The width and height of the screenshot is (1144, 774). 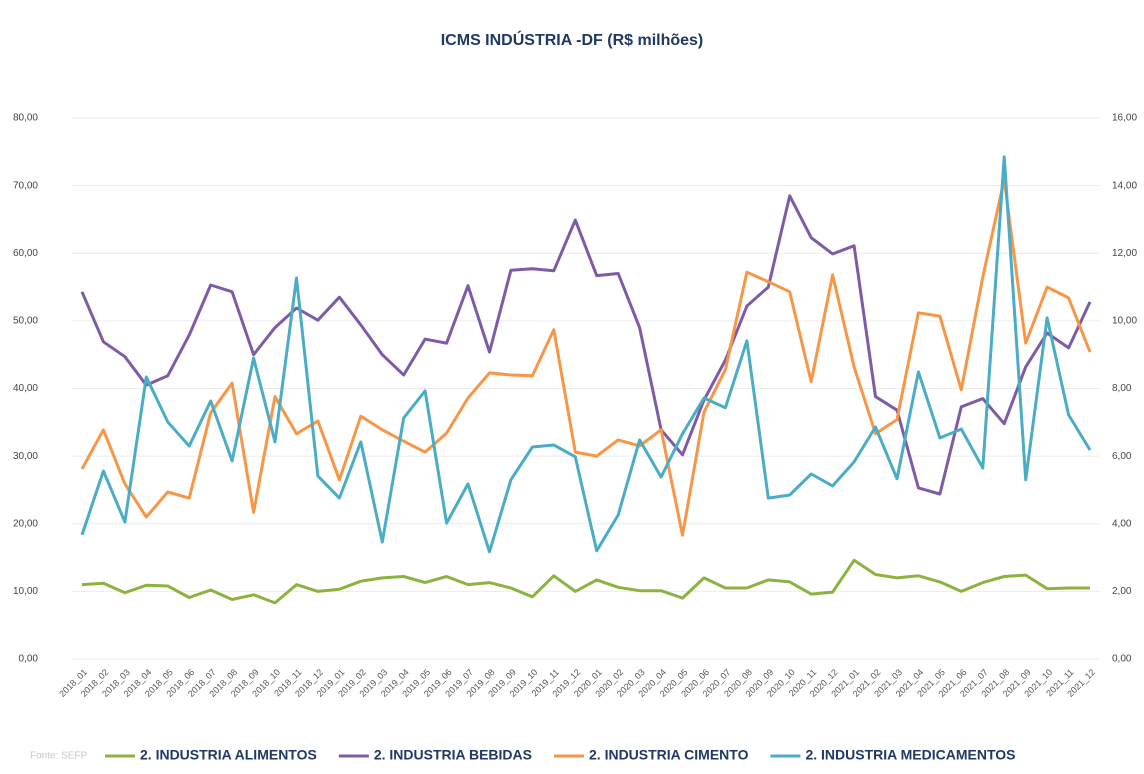 I want to click on y2-tick-label: 14,00, so click(x=1124, y=185).